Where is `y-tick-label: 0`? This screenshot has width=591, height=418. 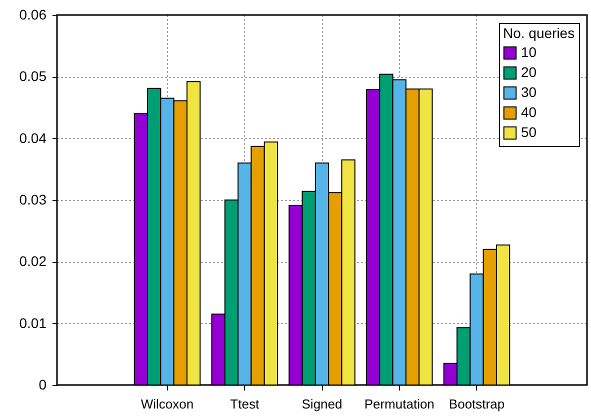 y-tick-label: 0 is located at coordinates (42, 384).